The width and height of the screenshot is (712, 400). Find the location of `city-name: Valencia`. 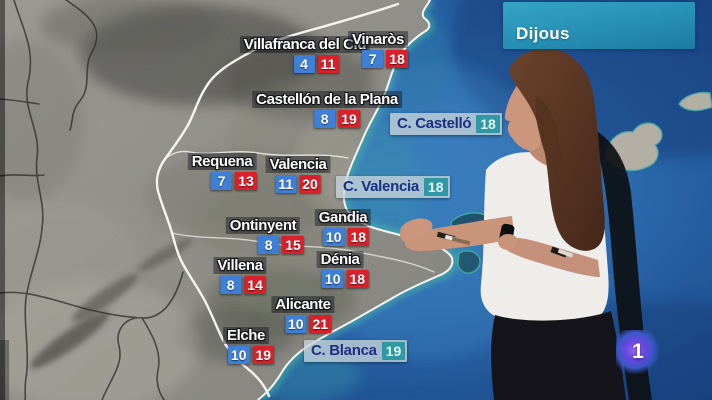

city-name: Valencia is located at coordinates (298, 164).